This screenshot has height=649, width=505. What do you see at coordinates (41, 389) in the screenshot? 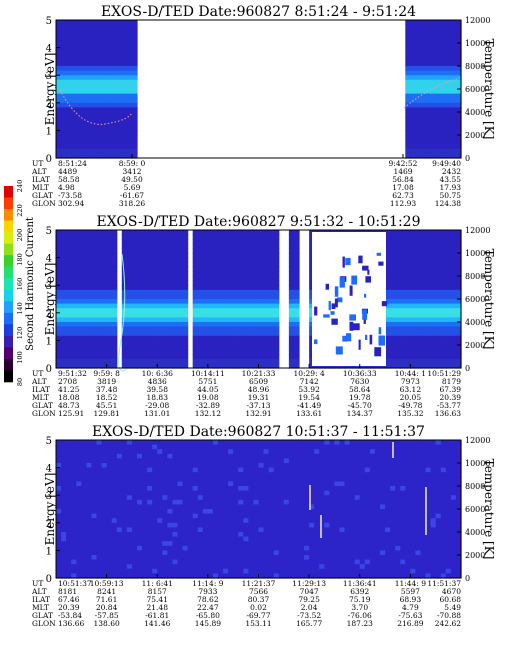
I see `orbit-row-label: ILAT` at bounding box center [41, 389].